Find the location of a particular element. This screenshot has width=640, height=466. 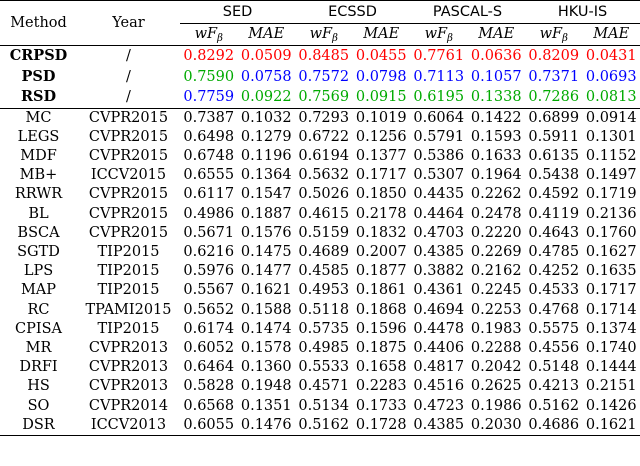

score-cell: 0.6748 is located at coordinates (209, 155).